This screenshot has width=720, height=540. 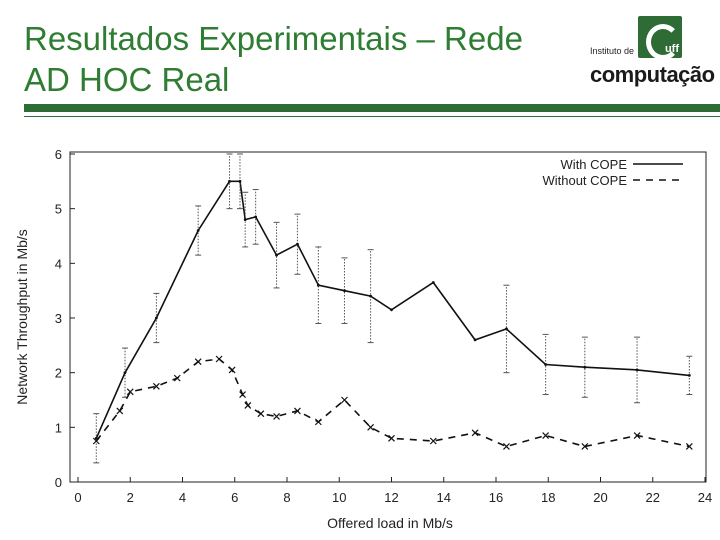 I want to click on x-tick-label: 8, so click(x=286, y=497).